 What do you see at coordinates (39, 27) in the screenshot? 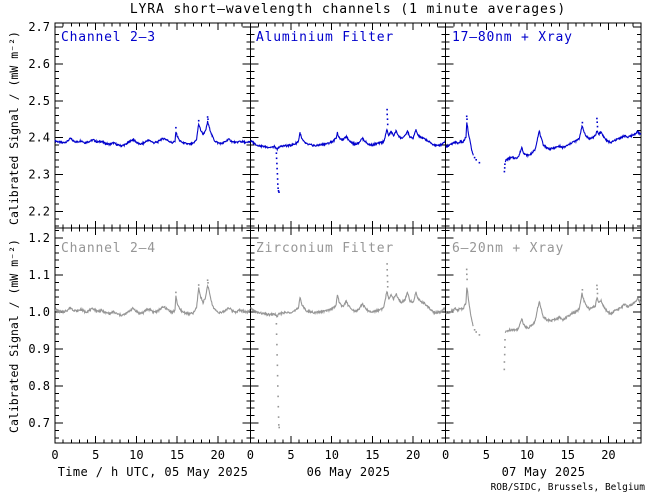
I see `svg-text: 2.7` at bounding box center [39, 27].